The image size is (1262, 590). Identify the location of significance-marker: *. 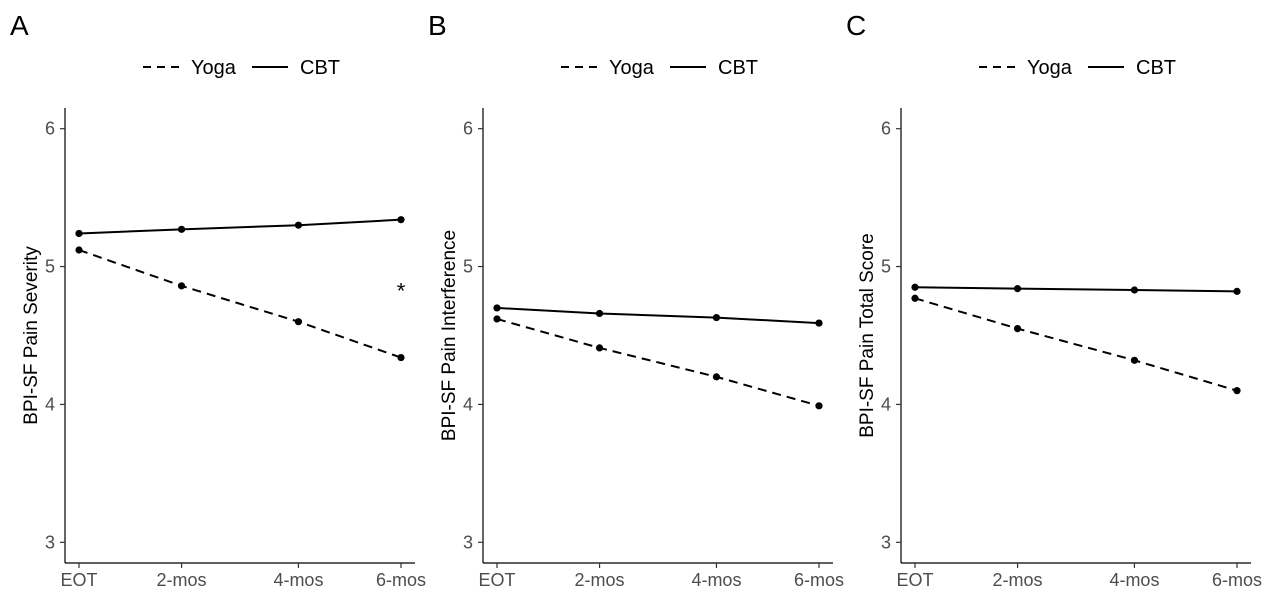
(401, 291).